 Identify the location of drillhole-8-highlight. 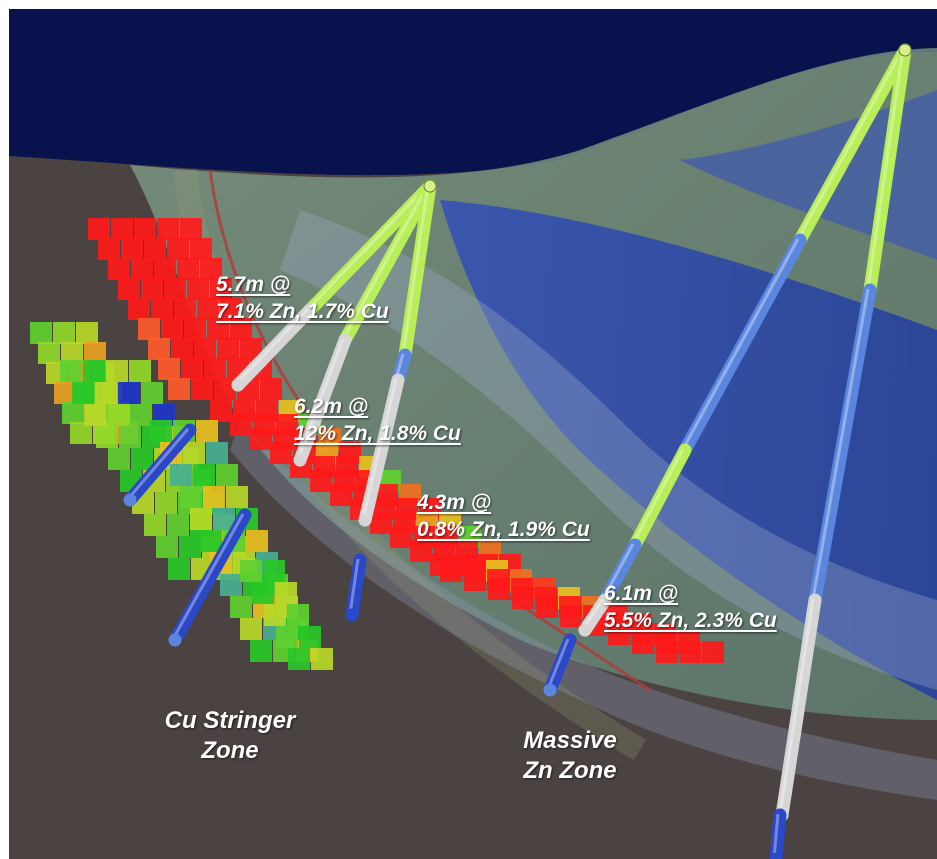
(354, 586).